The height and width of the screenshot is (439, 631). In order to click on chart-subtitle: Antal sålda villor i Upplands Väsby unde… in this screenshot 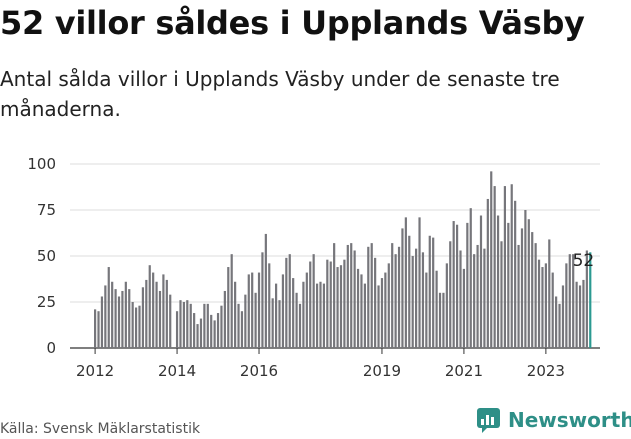, I will do `click(280, 94)`.